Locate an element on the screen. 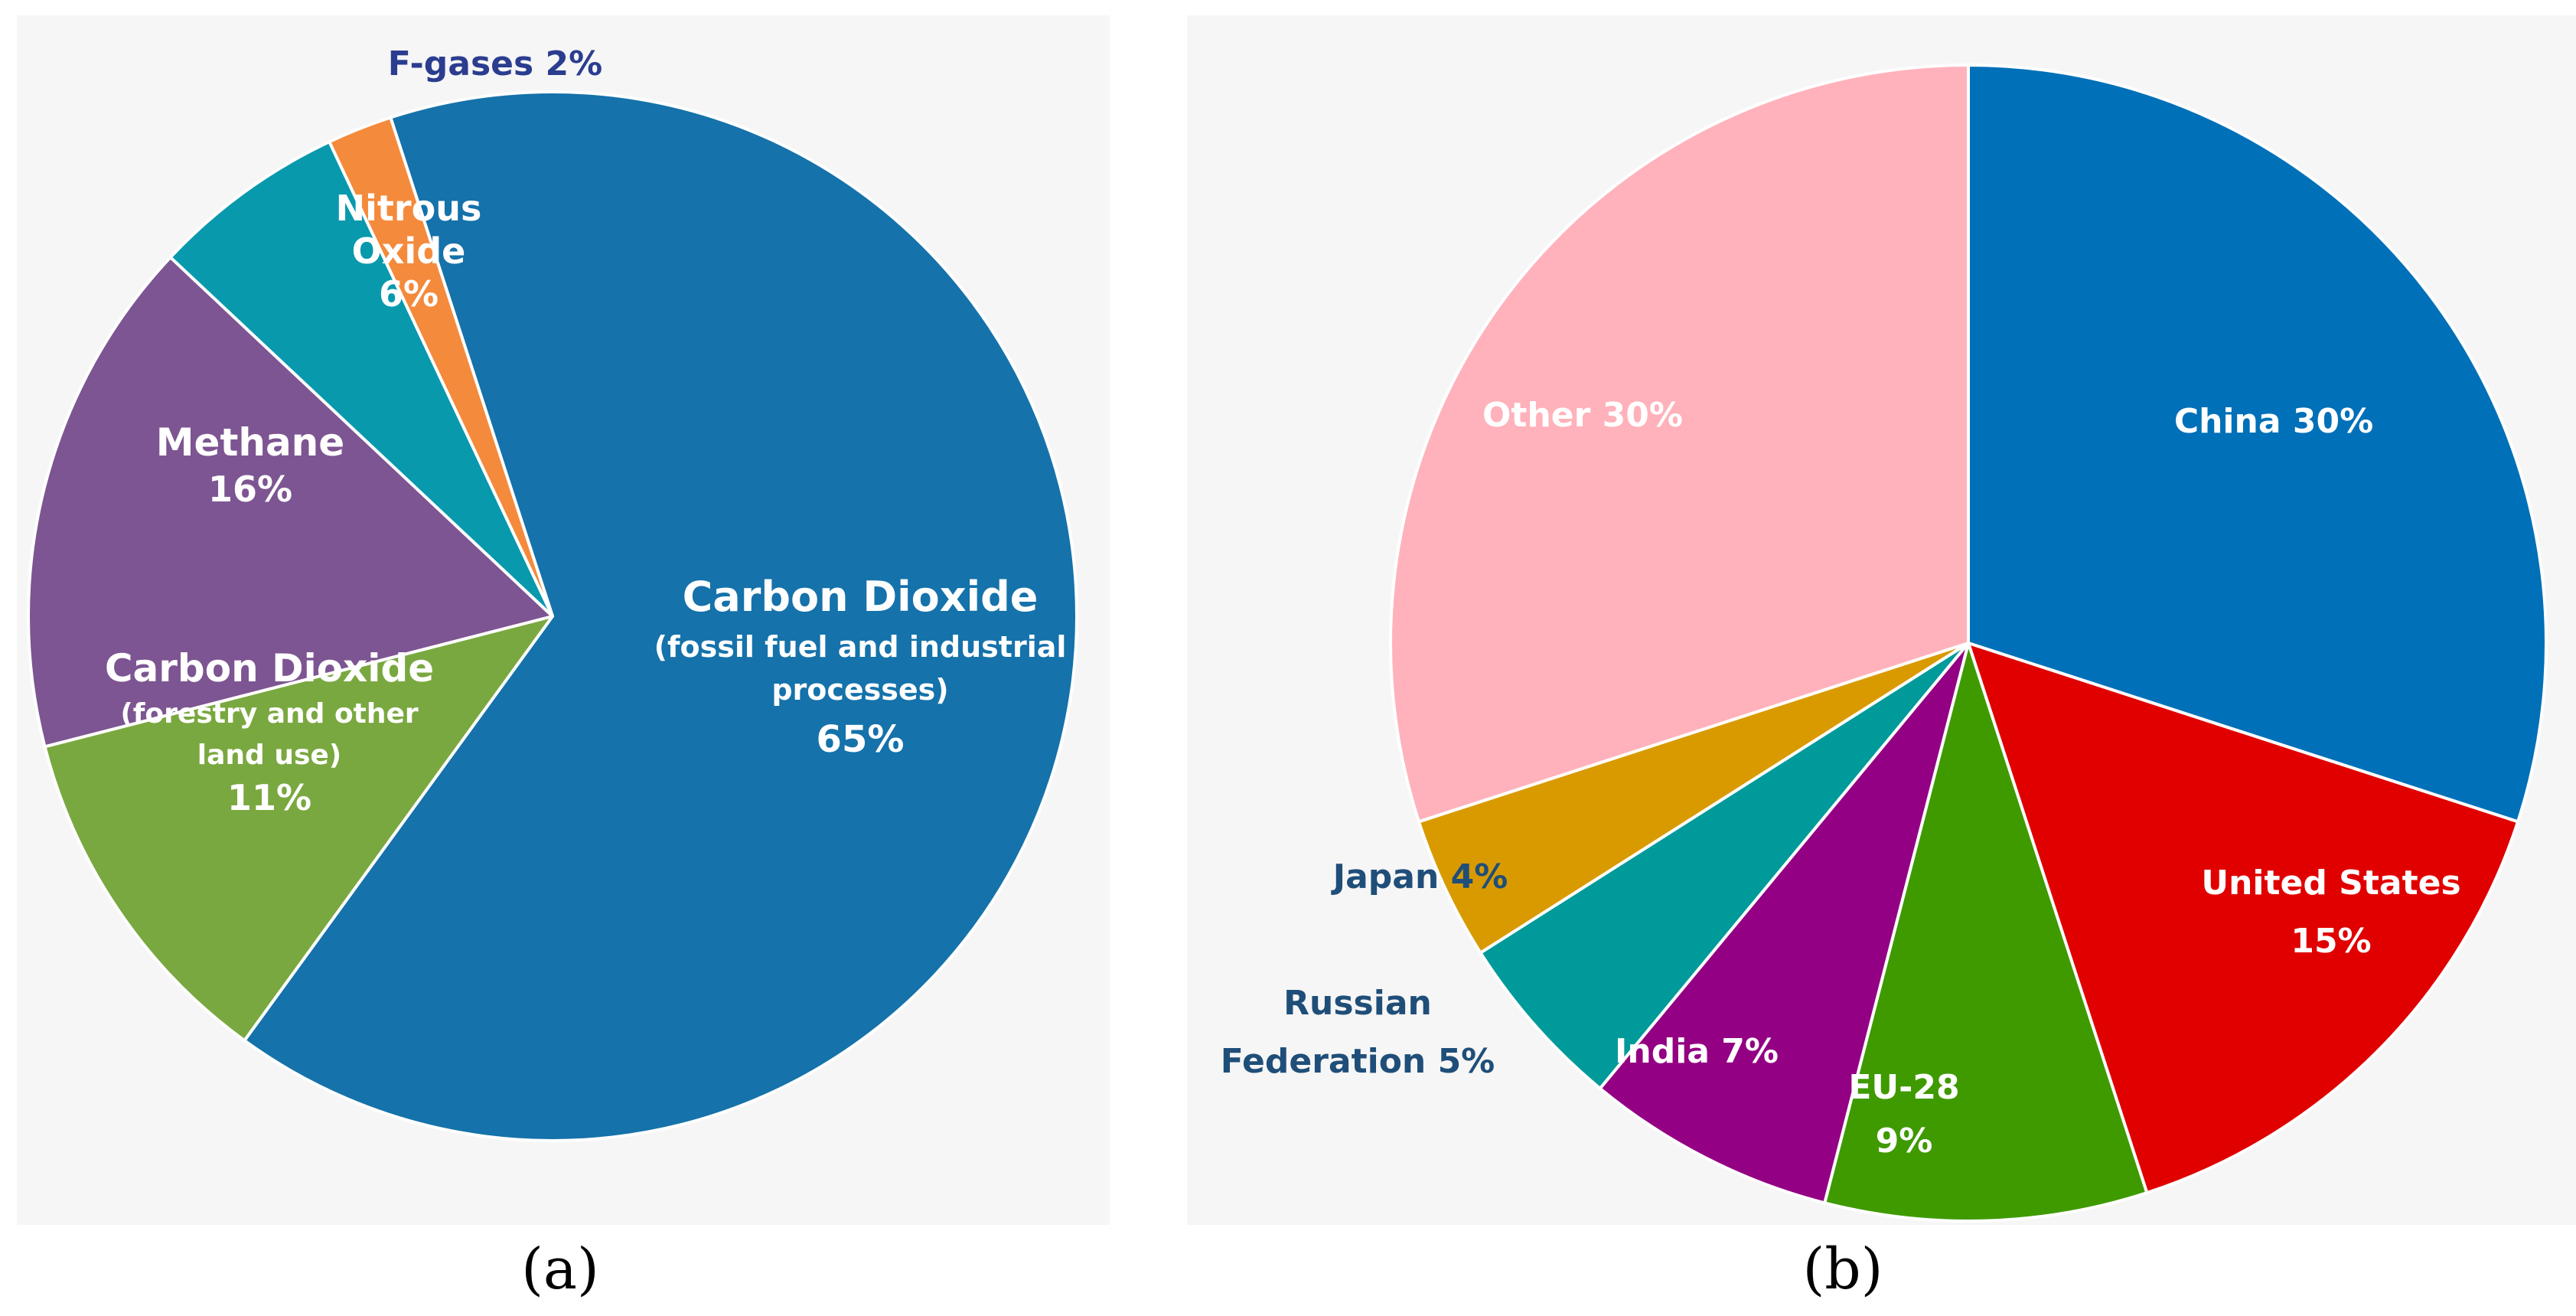  label-eu-28: EU-28 9% is located at coordinates (1903, 1114).